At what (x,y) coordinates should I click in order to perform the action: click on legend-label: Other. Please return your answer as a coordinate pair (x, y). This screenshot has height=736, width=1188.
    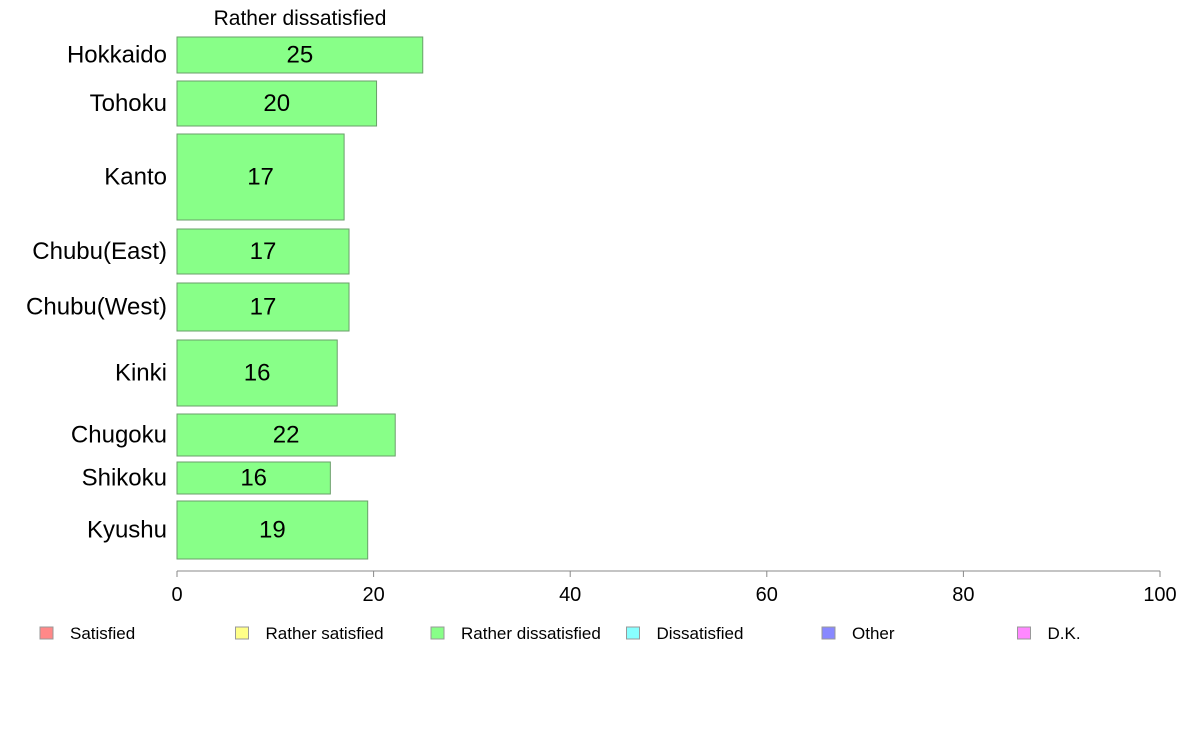
    Looking at the image, I should click on (873, 633).